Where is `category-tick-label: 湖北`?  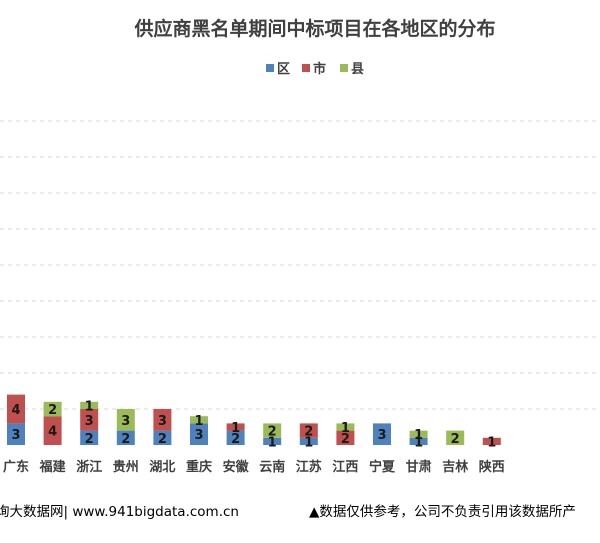 category-tick-label: 湖北 is located at coordinates (162, 467).